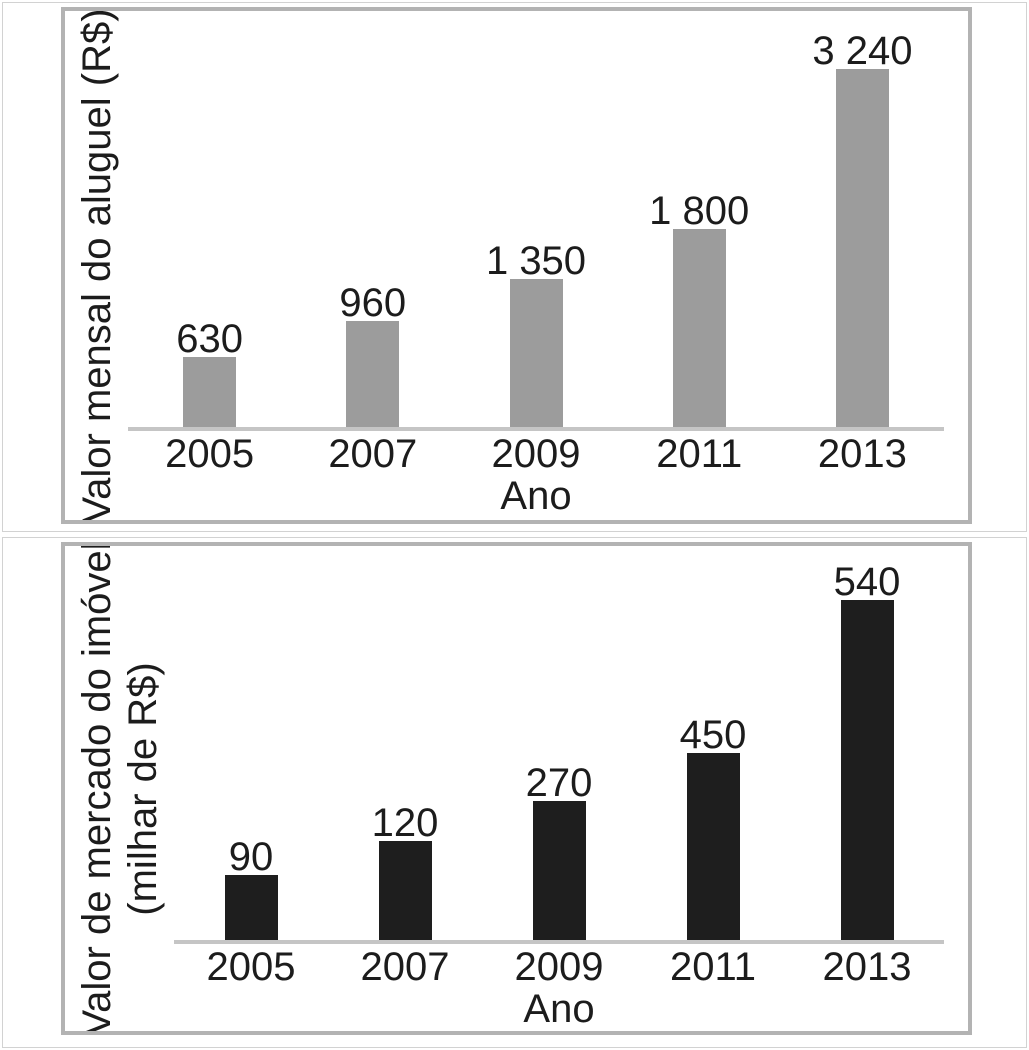 The width and height of the screenshot is (1029, 1050). I want to click on bar-slot-2013: 540, so click(867, 751).